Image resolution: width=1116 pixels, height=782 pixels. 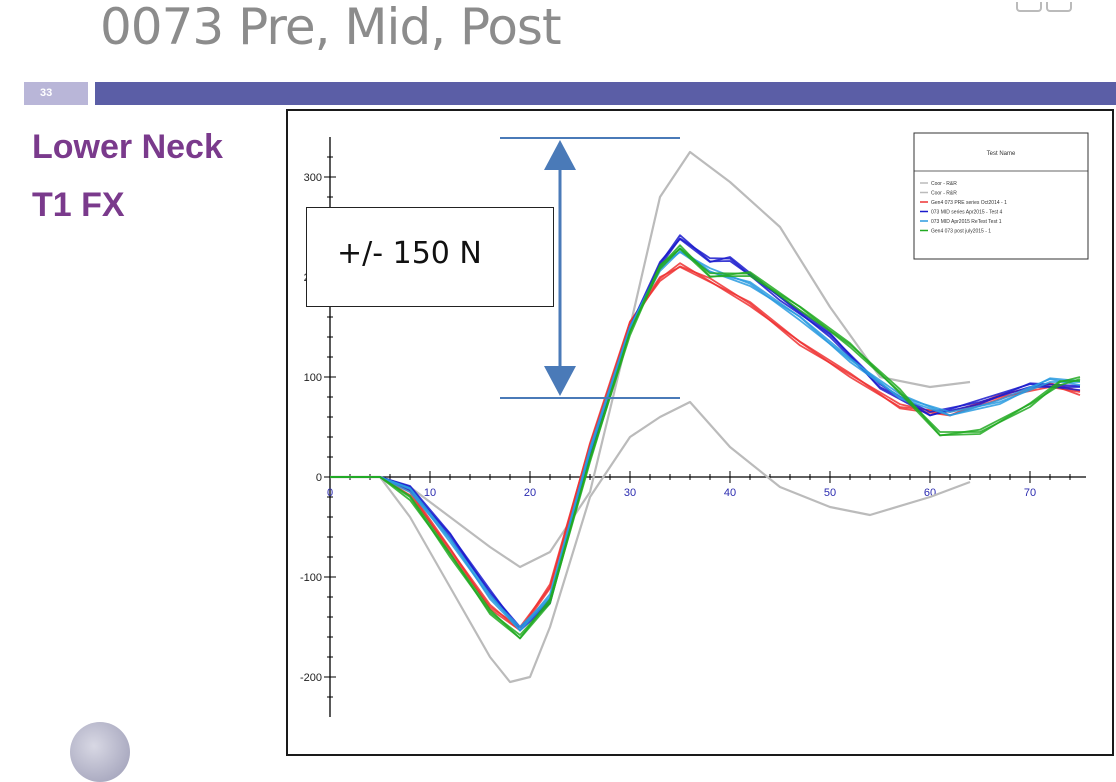 What do you see at coordinates (961, 232) in the screenshot?
I see `legend-entry: Gen4 073 post july2015 - 1` at bounding box center [961, 232].